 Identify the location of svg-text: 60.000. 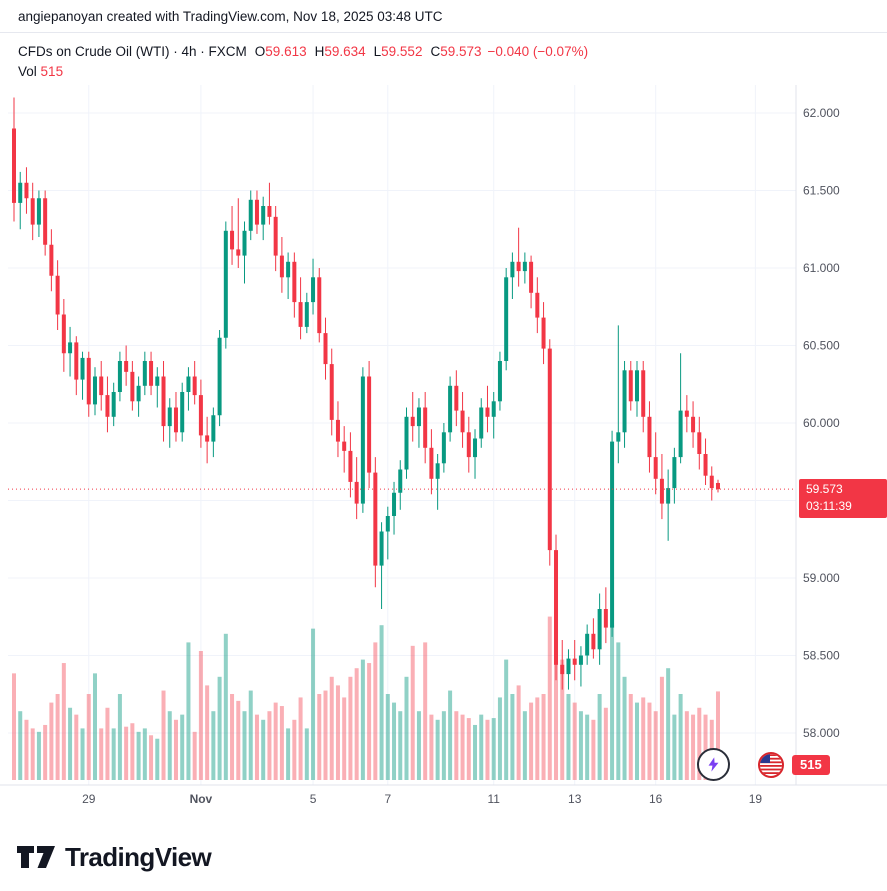
(821, 423).